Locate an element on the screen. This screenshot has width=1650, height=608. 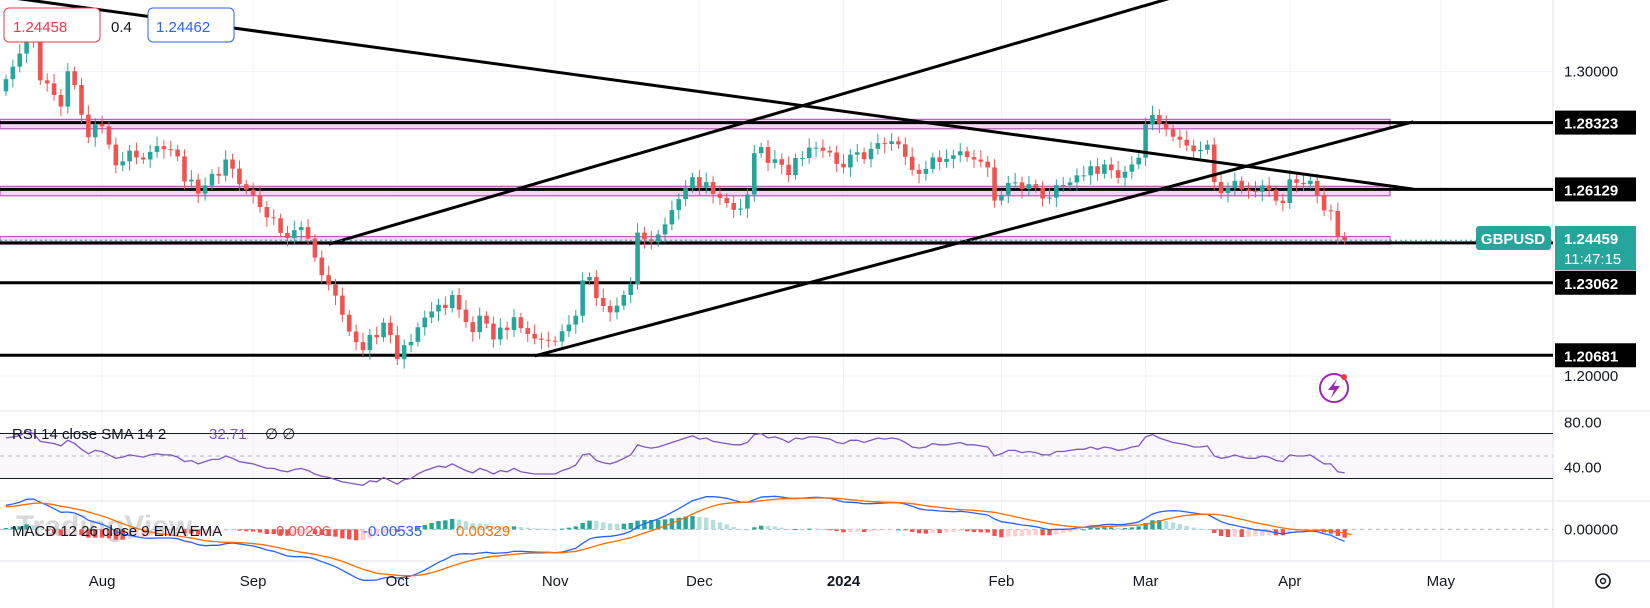
bar-countdown: 11:47:15 is located at coordinates (1592, 259).